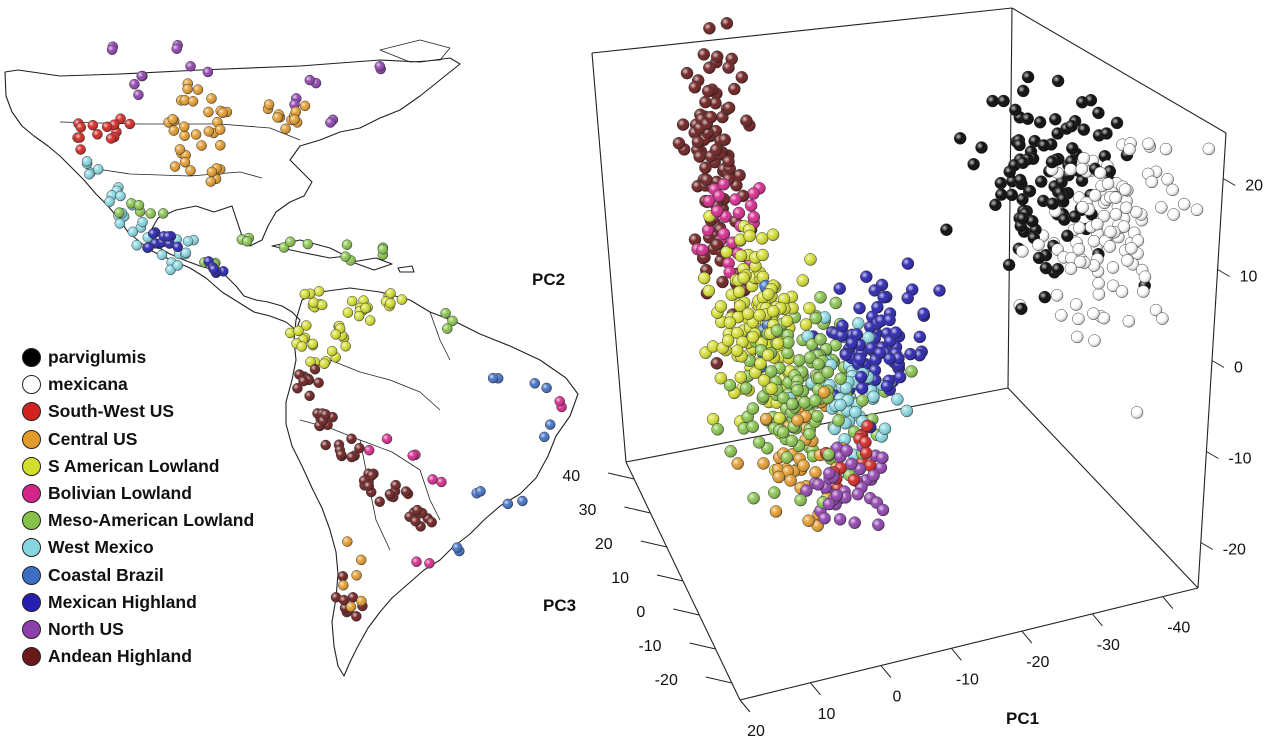 This screenshot has width=1280, height=739. Describe the element at coordinates (138, 656) in the screenshot. I see `legend-item: Andean Highland` at that location.